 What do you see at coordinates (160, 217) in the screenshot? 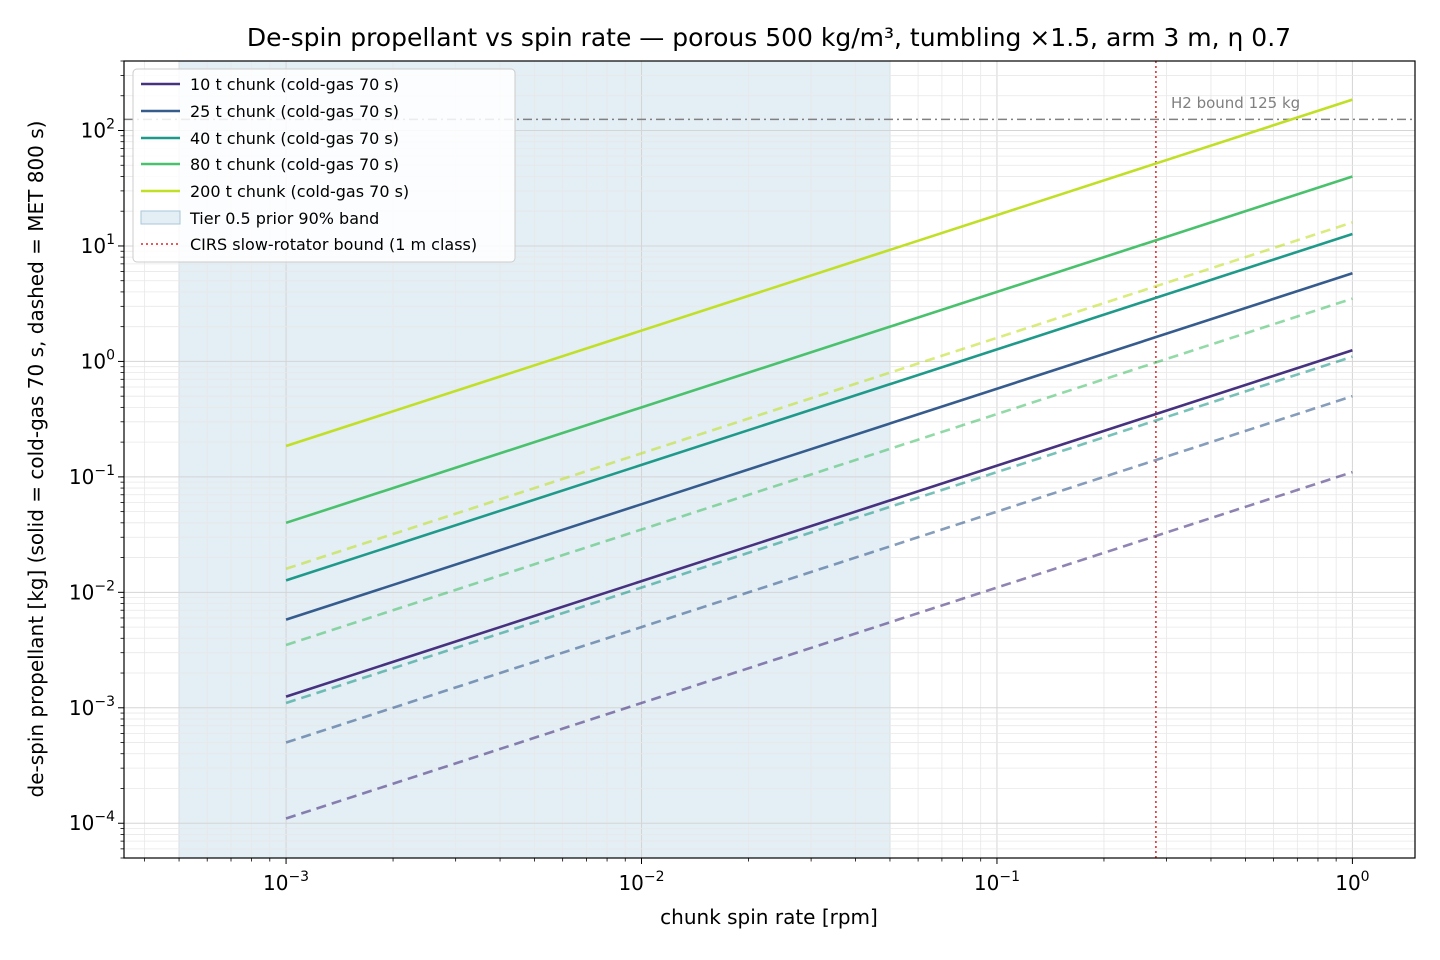
I see `legend-swatch-band` at bounding box center [160, 217].